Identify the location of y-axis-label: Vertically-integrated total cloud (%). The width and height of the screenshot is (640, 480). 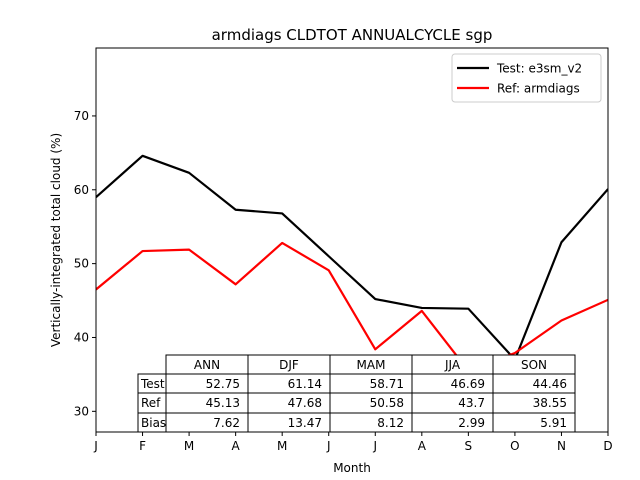
(56, 240).